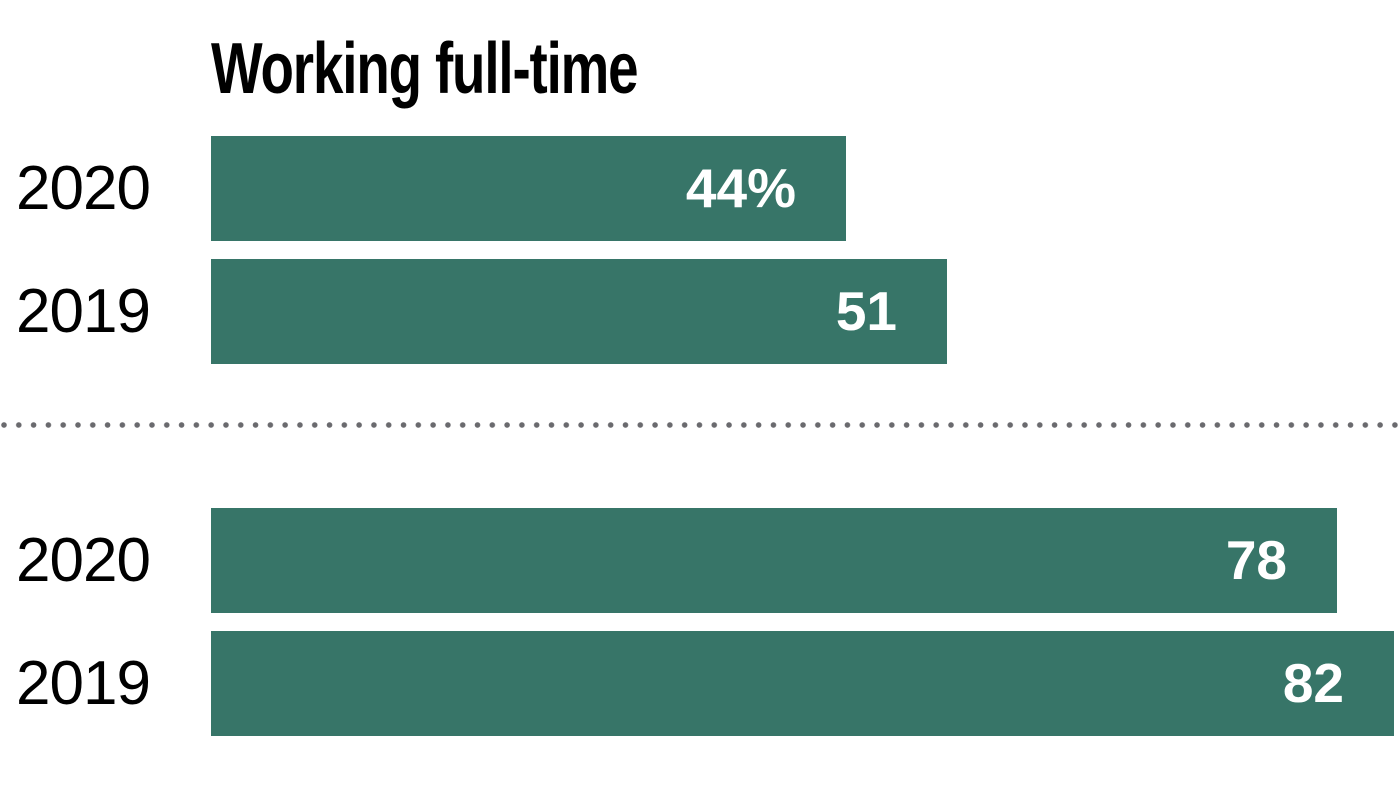 Image resolution: width=1400 pixels, height=789 pixels. Describe the element at coordinates (866, 311) in the screenshot. I see `bar-value-label: 51` at that location.